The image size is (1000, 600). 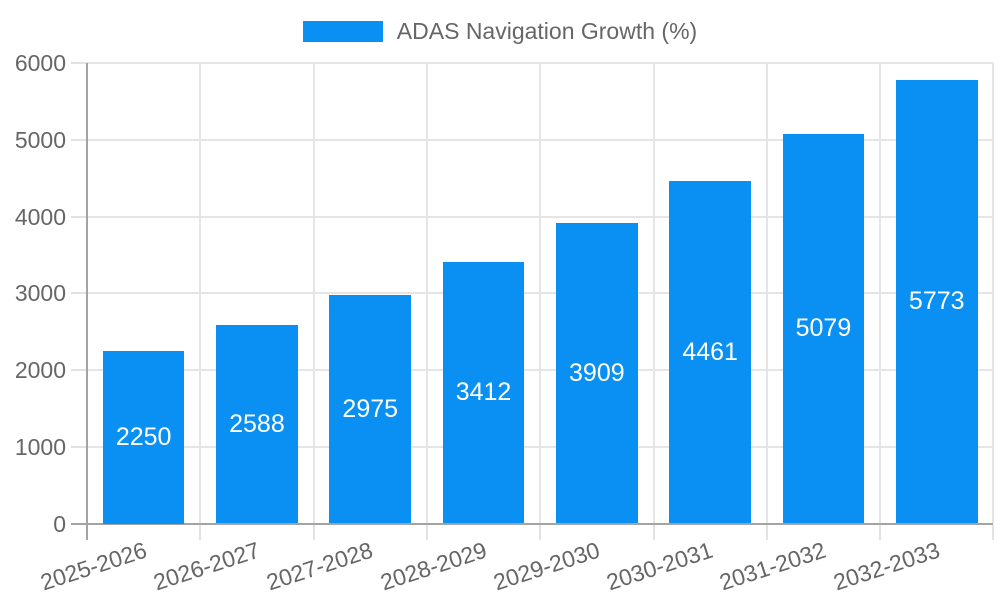 I want to click on legend-item: ADAS Navigation Growth (%), so click(x=500, y=31).